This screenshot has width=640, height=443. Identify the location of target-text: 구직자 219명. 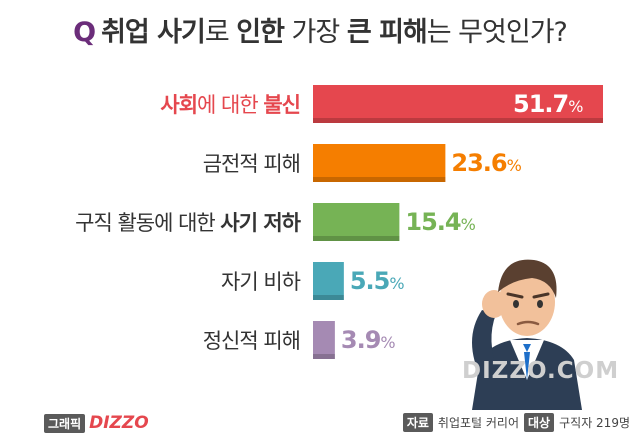
(594, 423).